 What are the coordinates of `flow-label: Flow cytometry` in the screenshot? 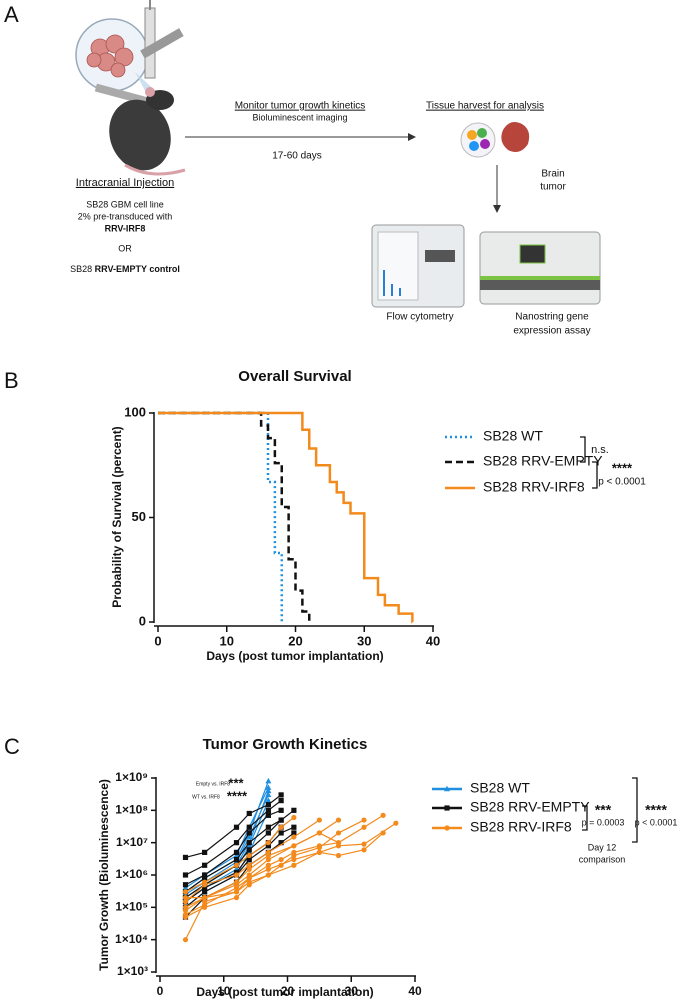 It's located at (419, 317).